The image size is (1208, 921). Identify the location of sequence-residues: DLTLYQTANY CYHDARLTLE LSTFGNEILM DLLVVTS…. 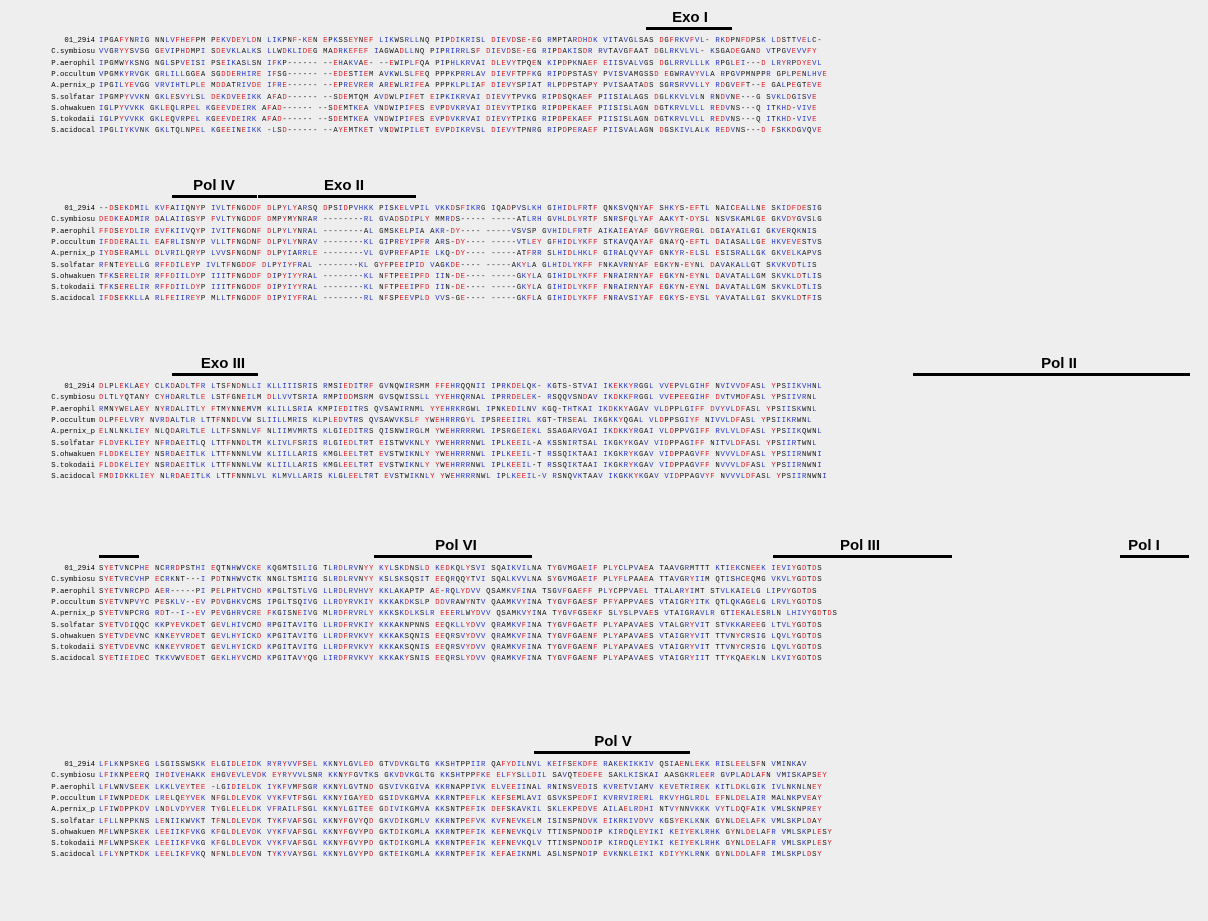
(458, 398).